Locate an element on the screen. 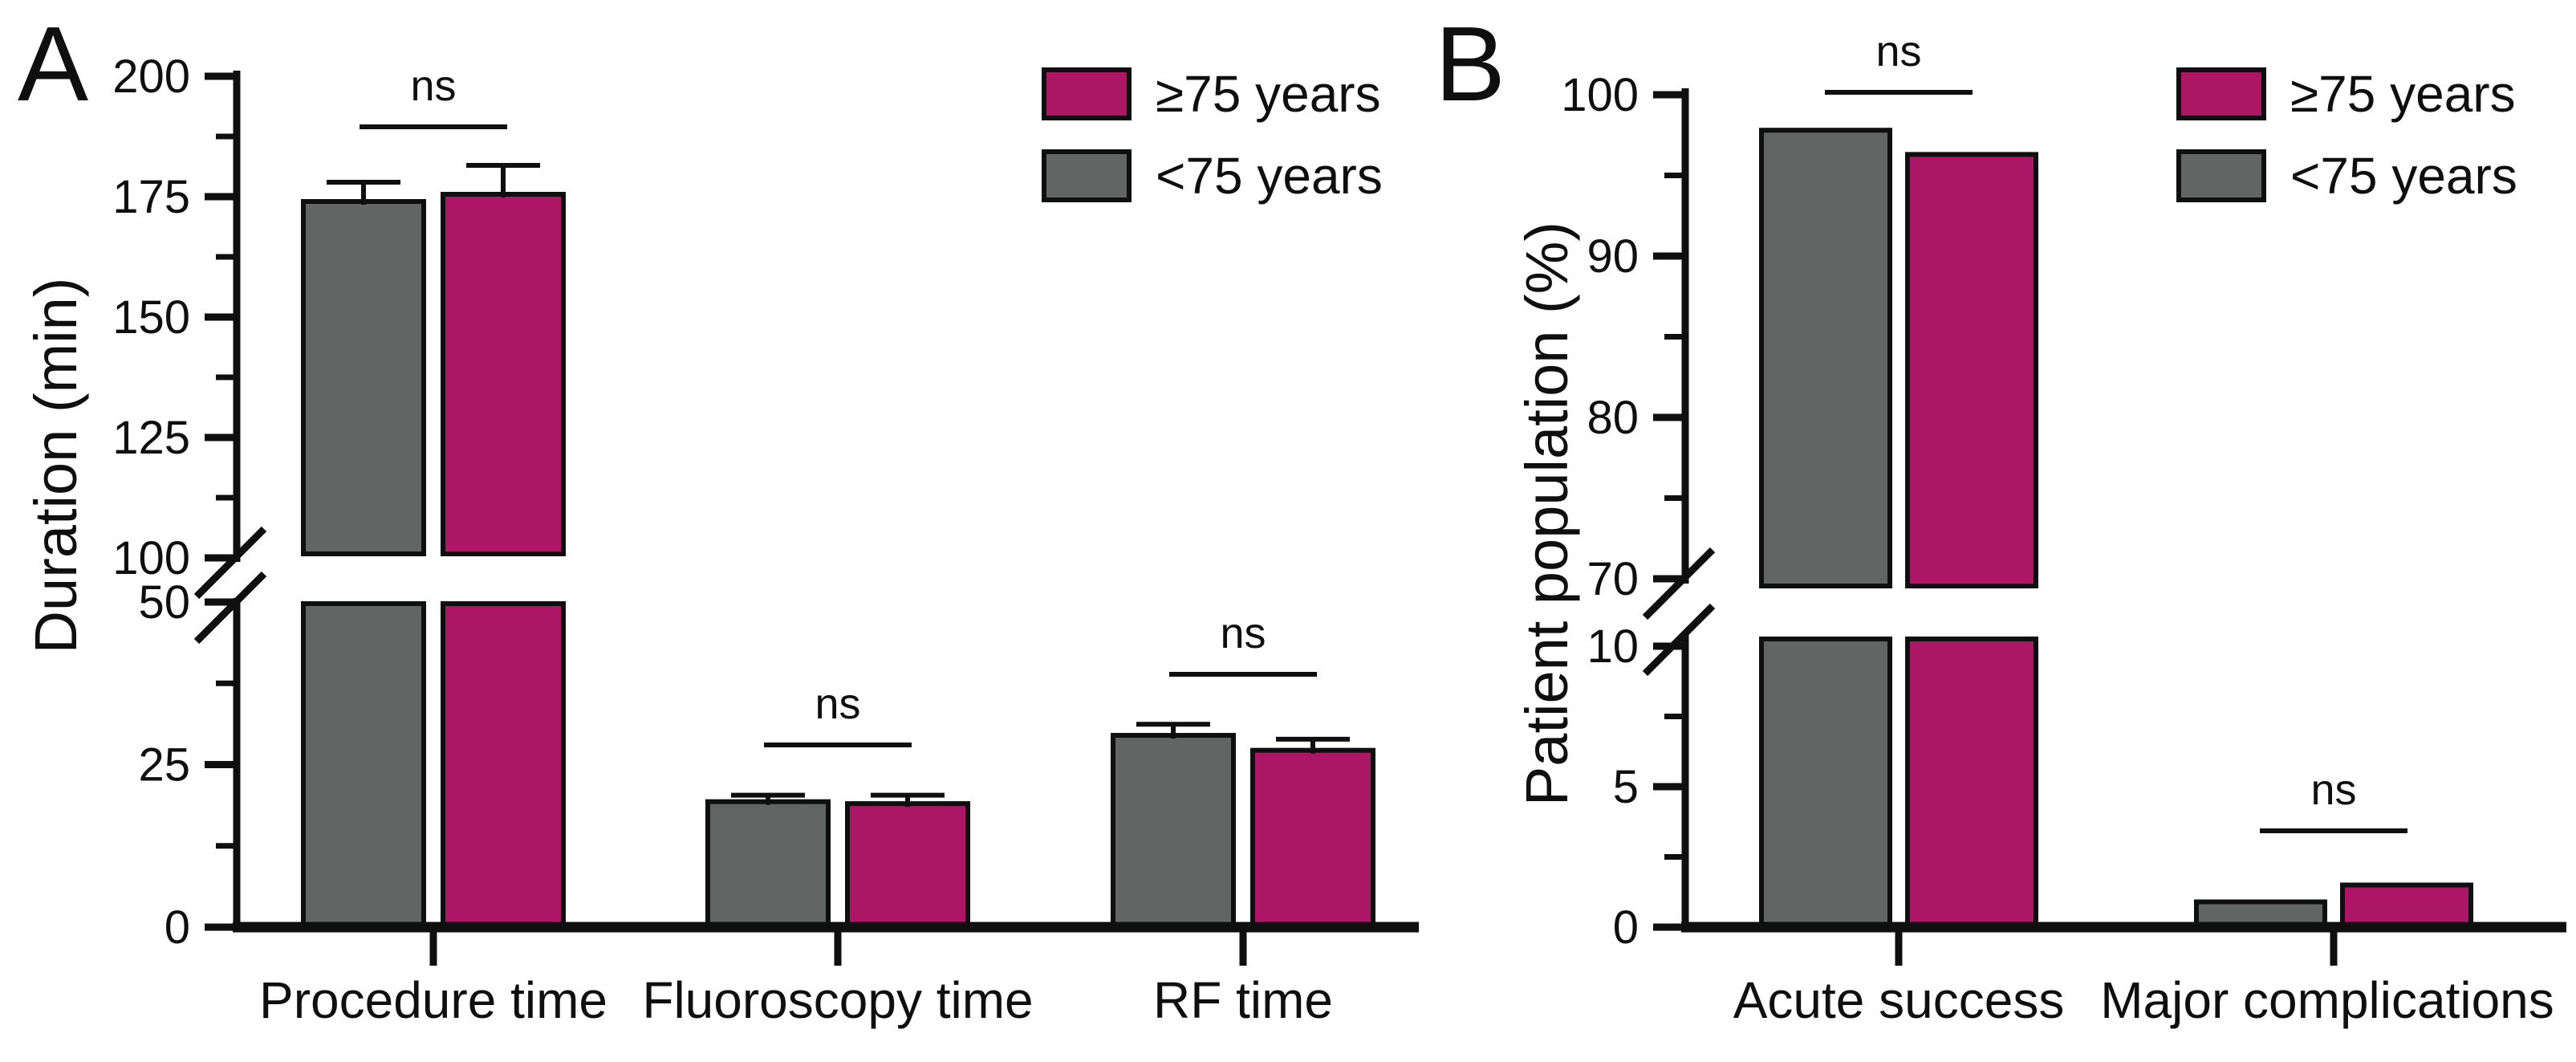  panel-a-legend: ≥75 years <75 years is located at coordinates (1212, 134).